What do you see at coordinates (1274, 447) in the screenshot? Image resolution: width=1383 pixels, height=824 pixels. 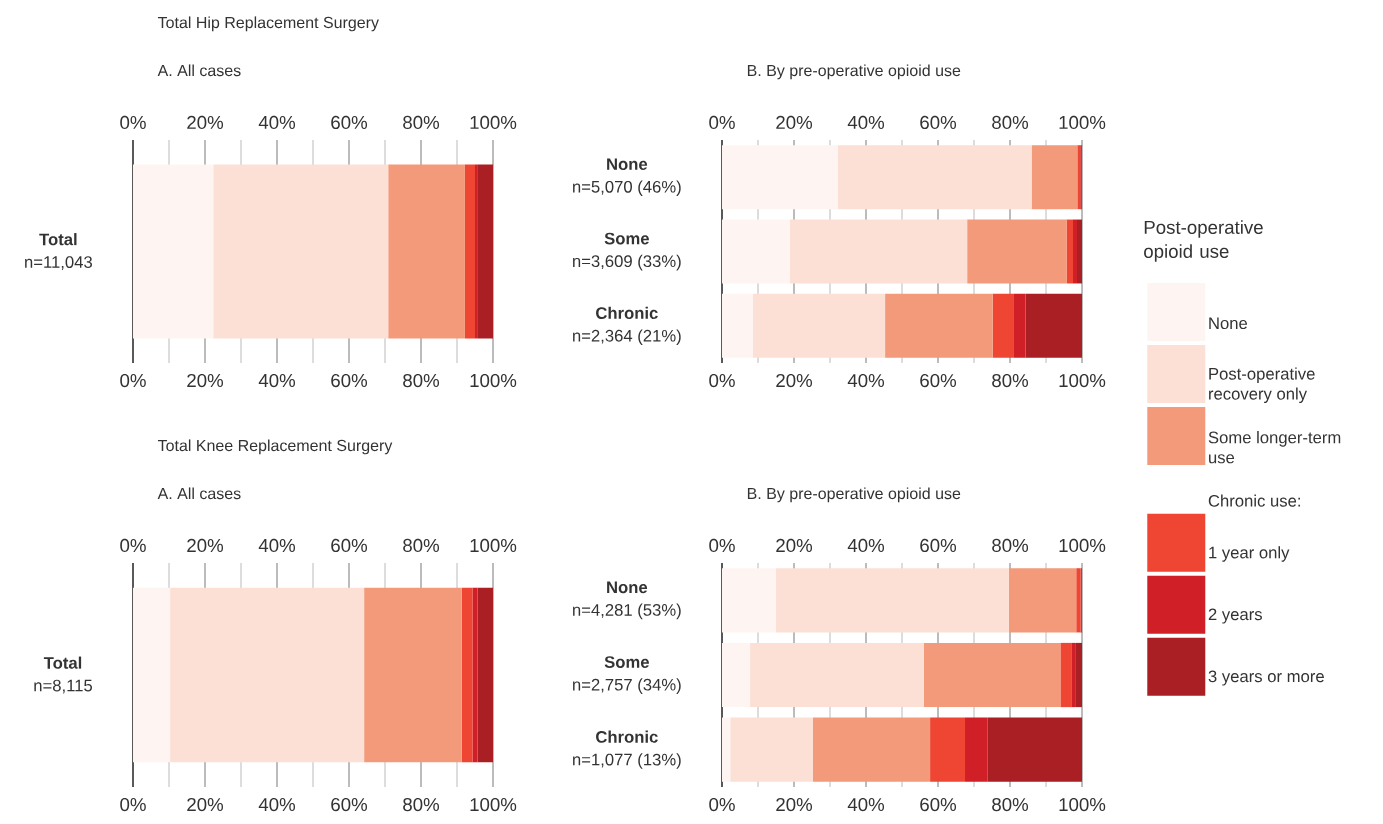 I see `text: Some longer-term use` at bounding box center [1274, 447].